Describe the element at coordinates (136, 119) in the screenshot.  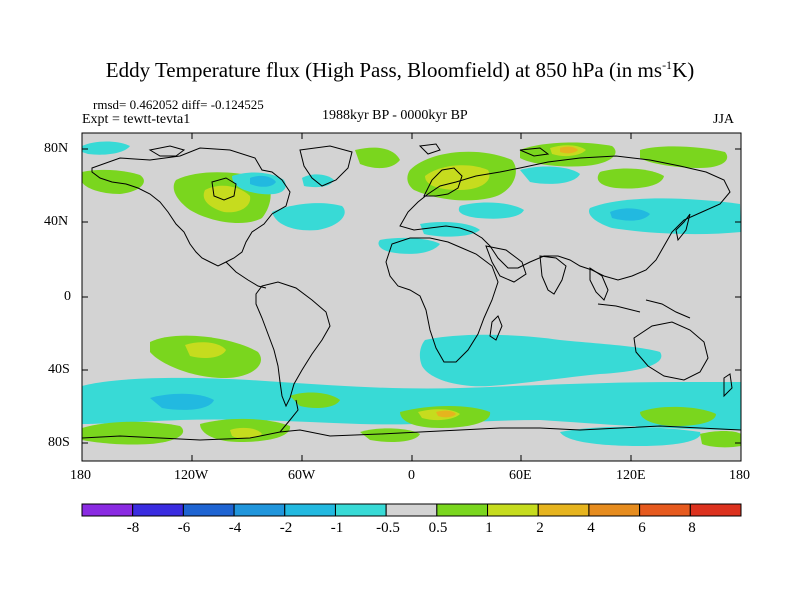
I see `experiment-label: Expt = tewtt-tevta1` at that location.